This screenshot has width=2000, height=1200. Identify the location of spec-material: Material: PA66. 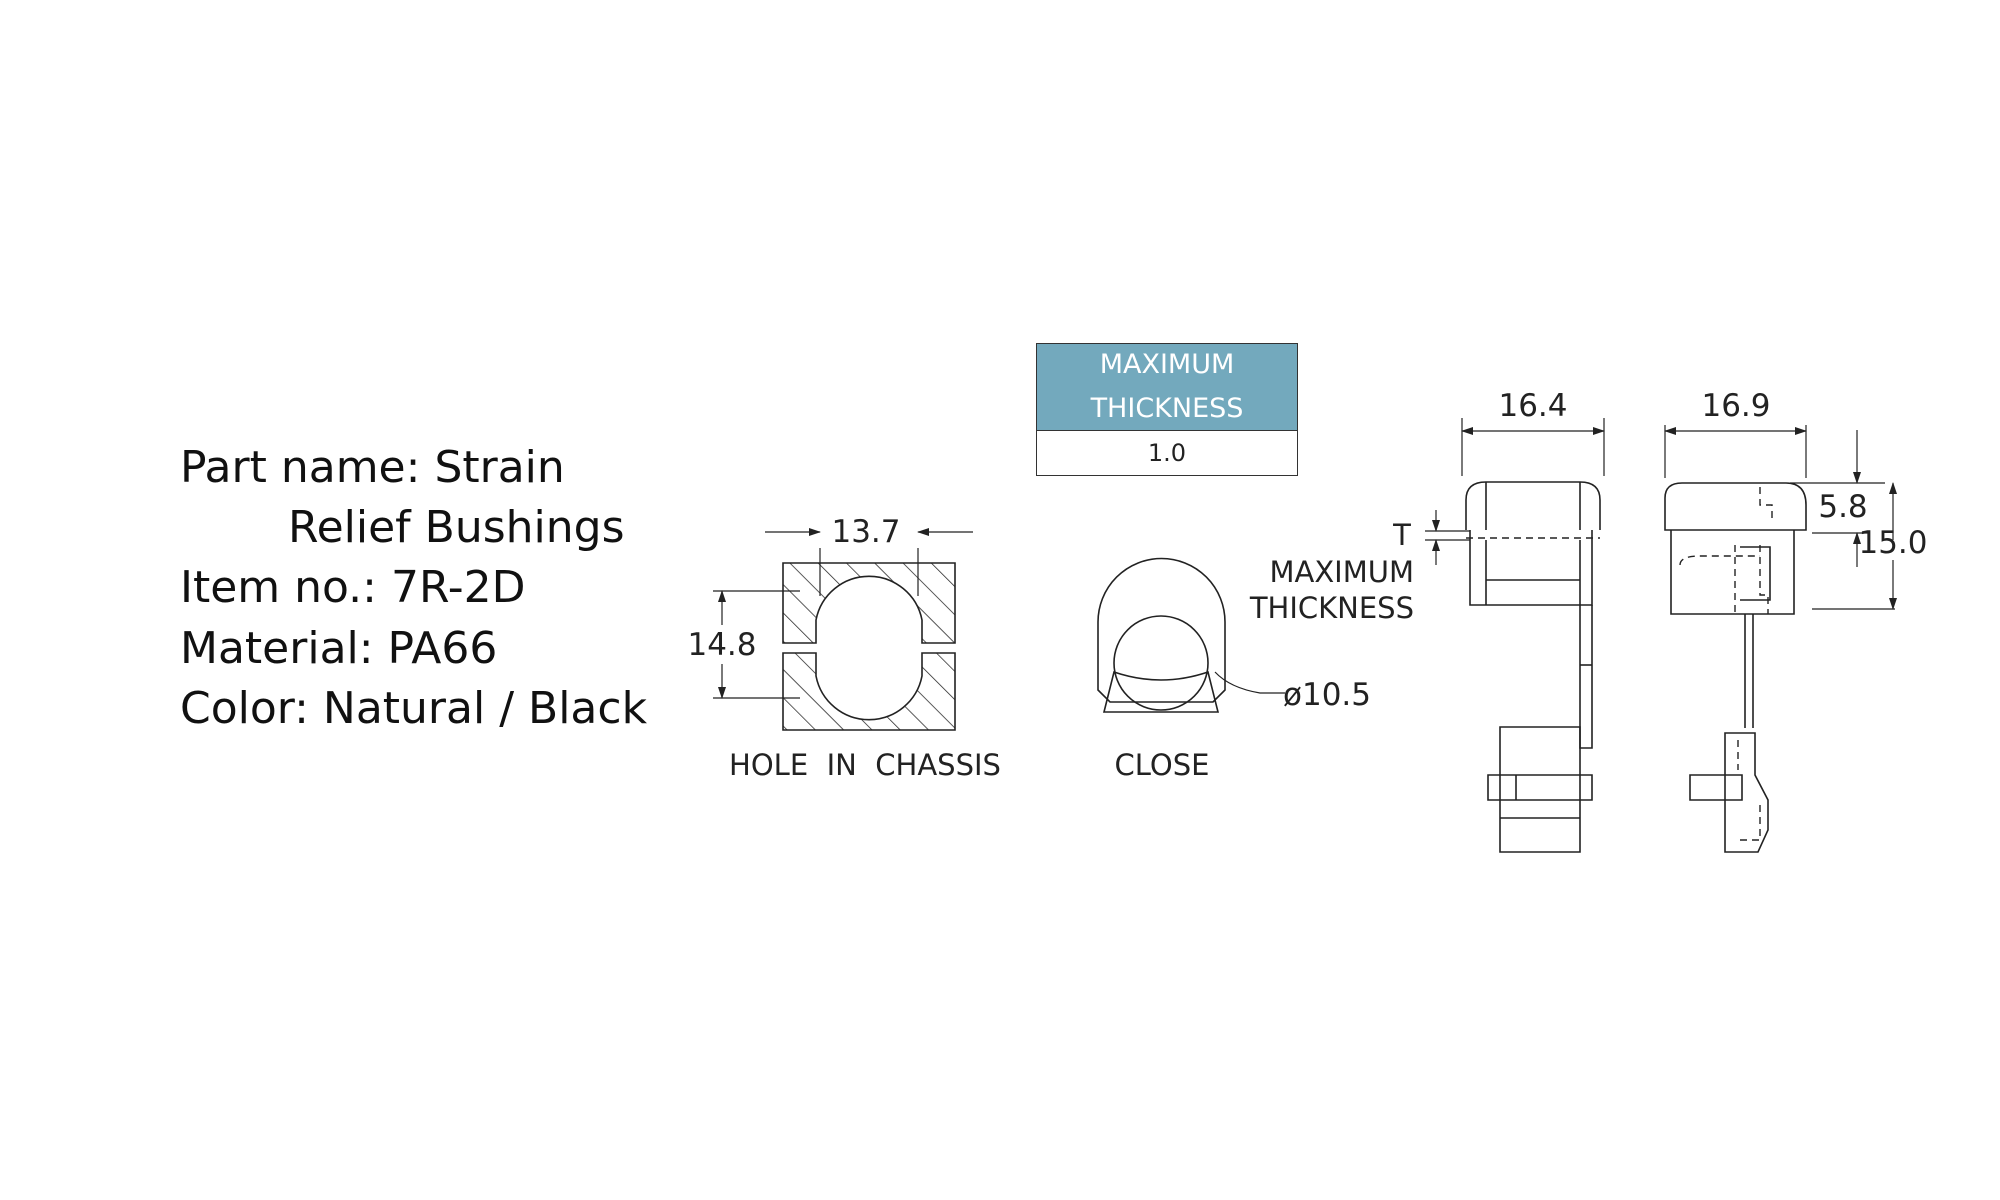
(339, 648).